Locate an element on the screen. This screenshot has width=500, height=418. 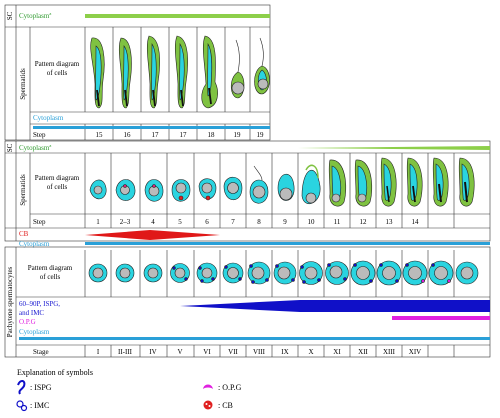
stage-label: Stage is located at coordinates (41, 352).